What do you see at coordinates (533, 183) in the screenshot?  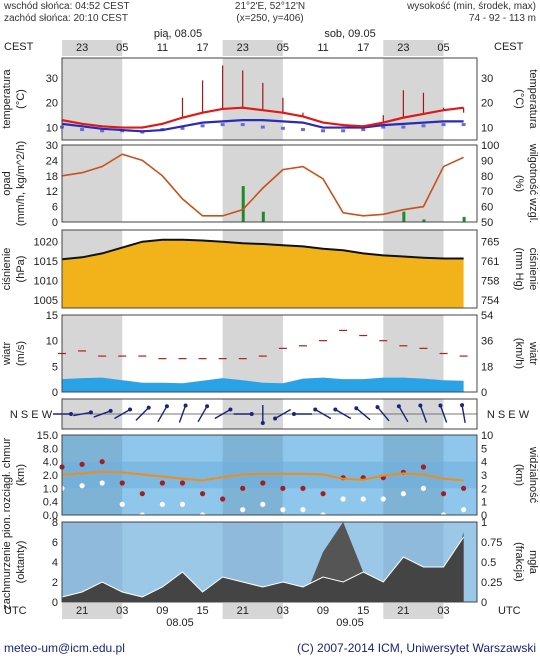 I see `humidity-ylabel-right: wilgotność wzgl.` at bounding box center [533, 183].